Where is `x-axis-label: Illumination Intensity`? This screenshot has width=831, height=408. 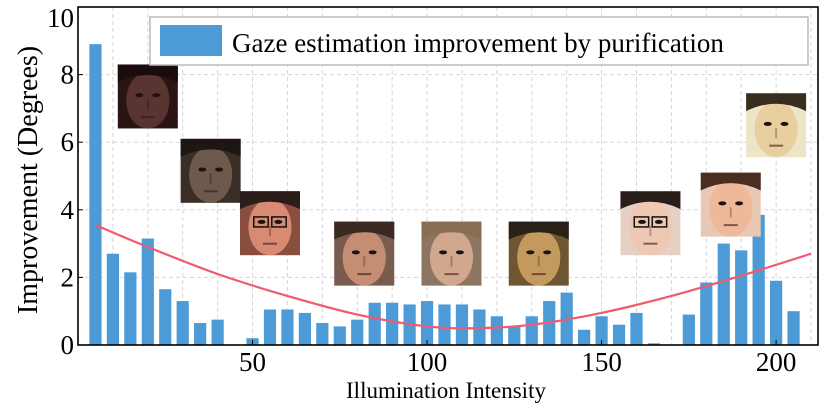 x-axis-label: Illumination Intensity is located at coordinates (446, 390).